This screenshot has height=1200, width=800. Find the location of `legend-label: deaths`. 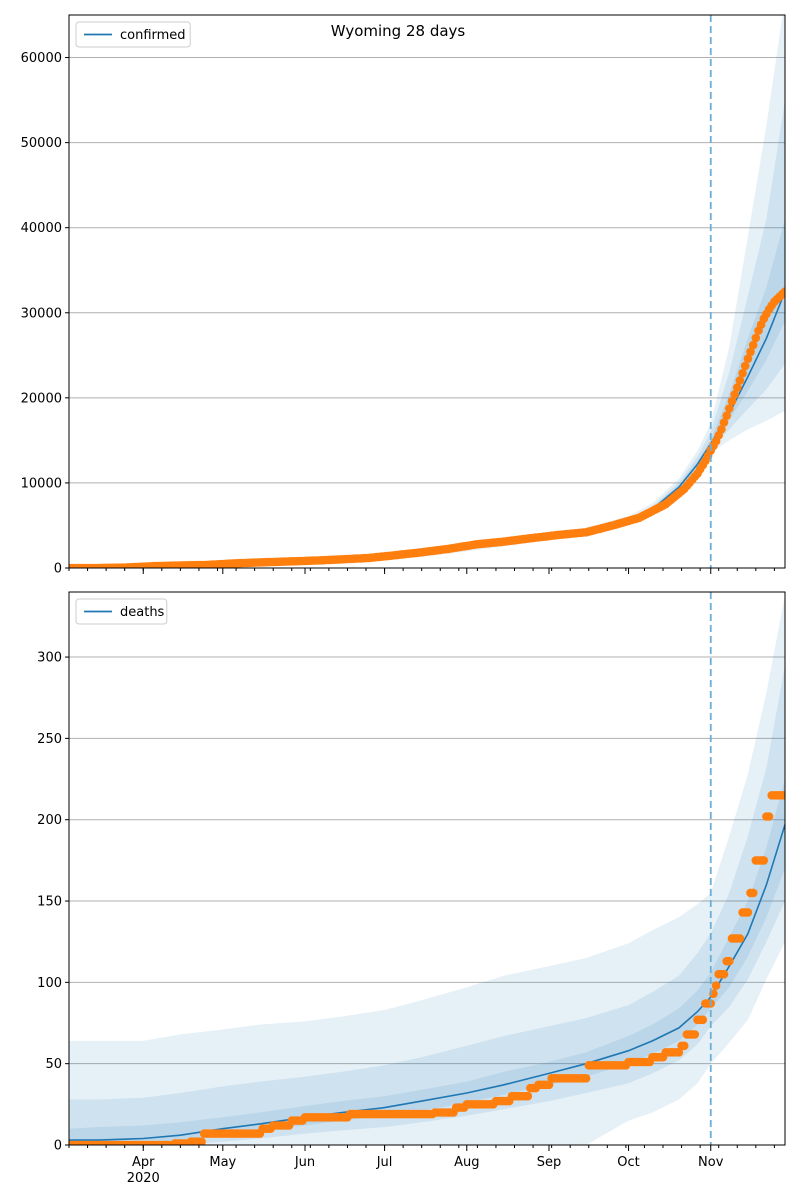

legend-label: deaths is located at coordinates (142, 612).